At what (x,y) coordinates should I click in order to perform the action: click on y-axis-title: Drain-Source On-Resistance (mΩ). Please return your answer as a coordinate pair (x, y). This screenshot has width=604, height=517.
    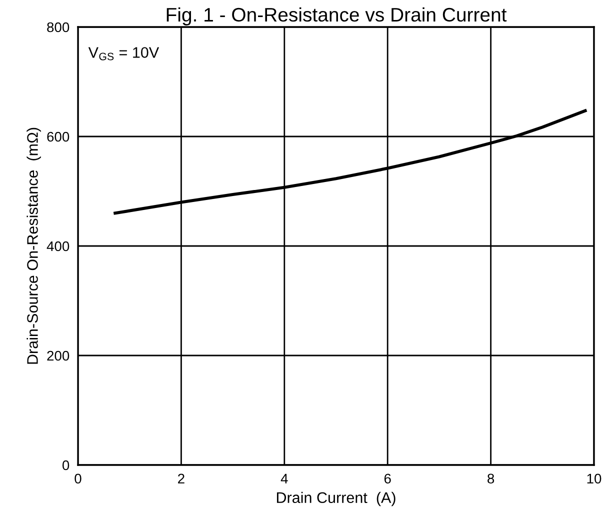
    Looking at the image, I should click on (33, 246).